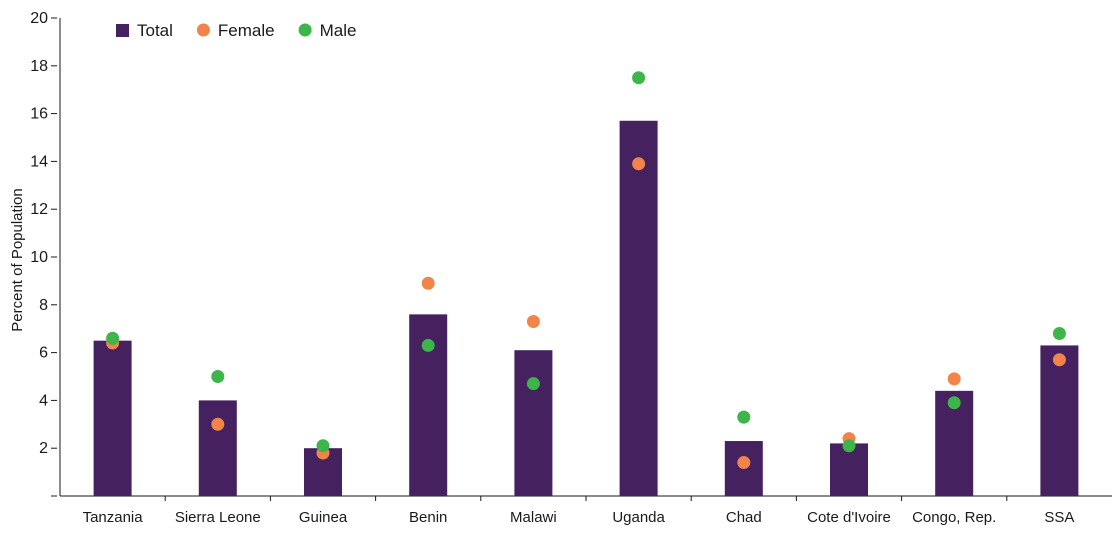 The image size is (1115, 535). Describe the element at coordinates (203, 30) in the screenshot. I see `legend-swatch-female` at that location.